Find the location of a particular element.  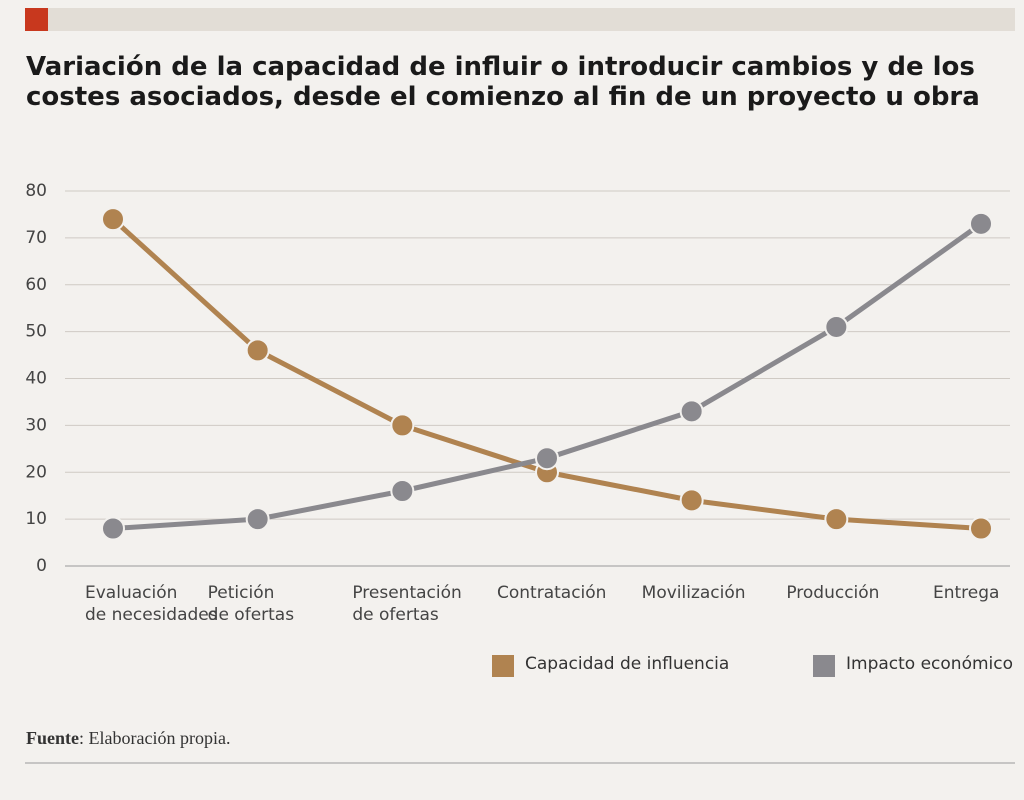

source: Fuente: Elaboración propia. is located at coordinates (128, 738).